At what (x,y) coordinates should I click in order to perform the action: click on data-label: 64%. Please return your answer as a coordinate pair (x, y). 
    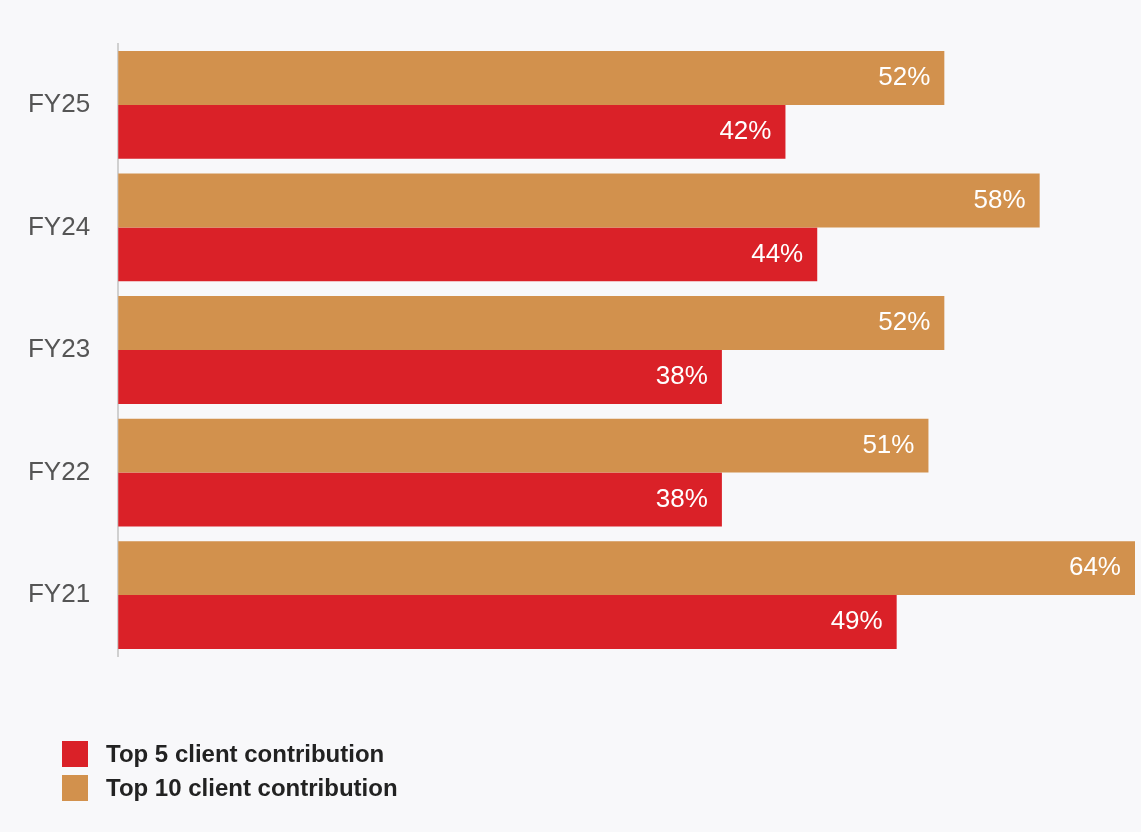
    Looking at the image, I should click on (1094, 566).